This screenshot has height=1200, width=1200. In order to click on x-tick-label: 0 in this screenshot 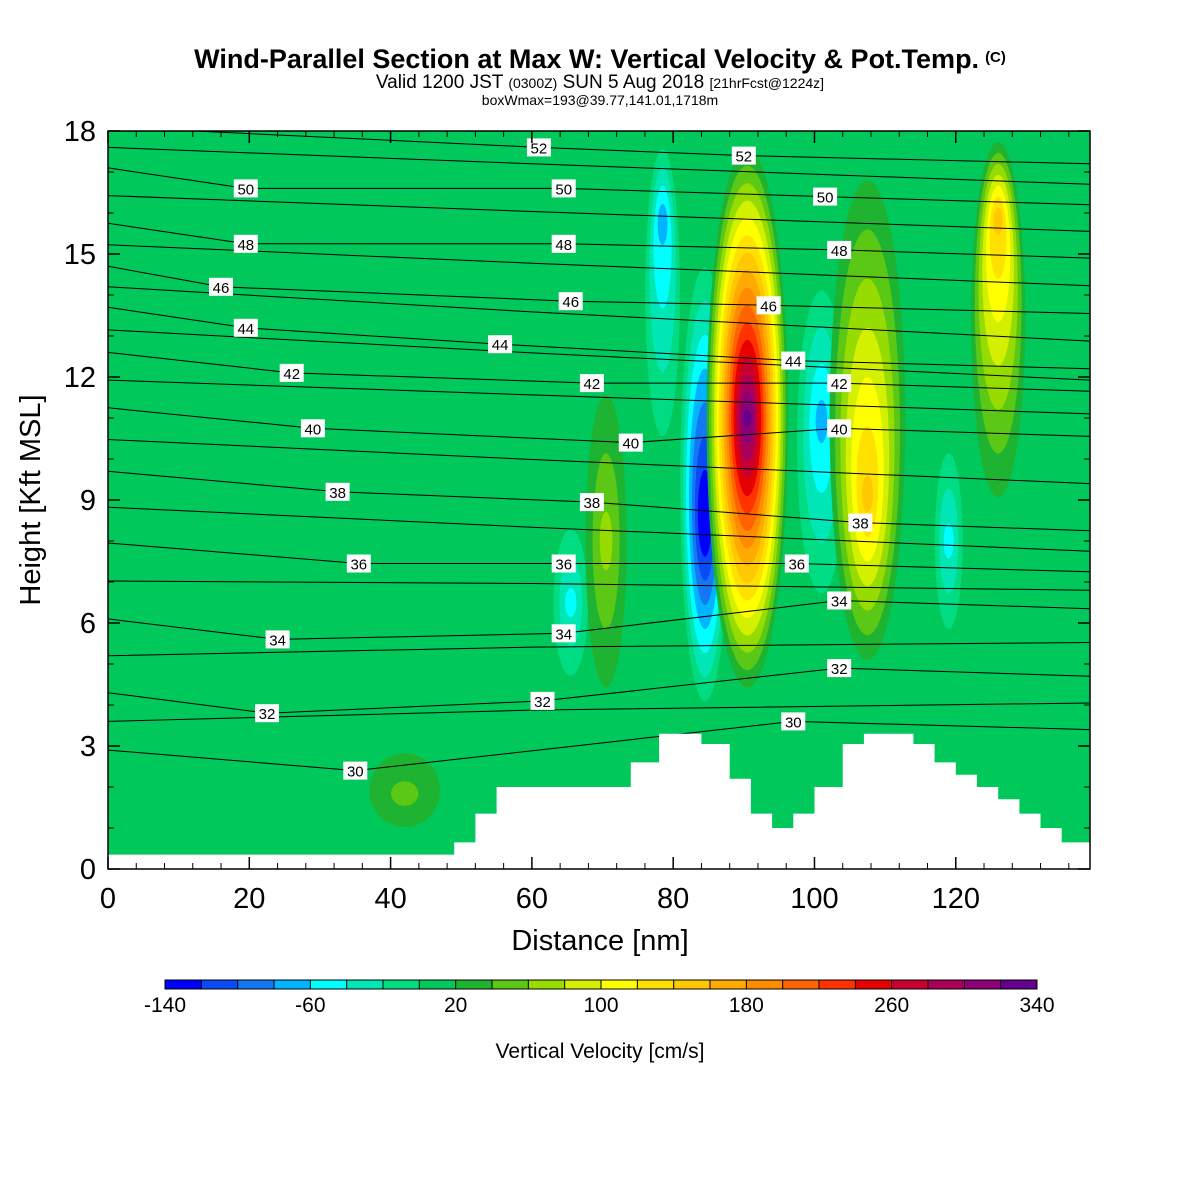, I will do `click(108, 899)`.